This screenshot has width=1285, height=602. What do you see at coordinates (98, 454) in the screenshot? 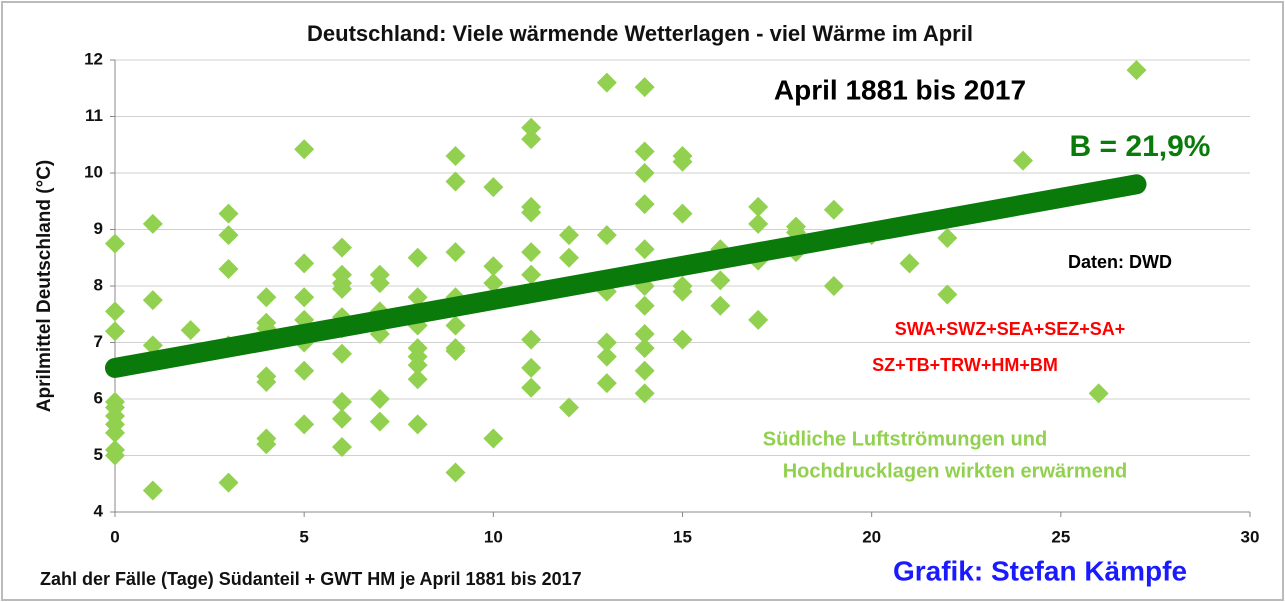
I see `y-tick-label: 5` at bounding box center [98, 454].